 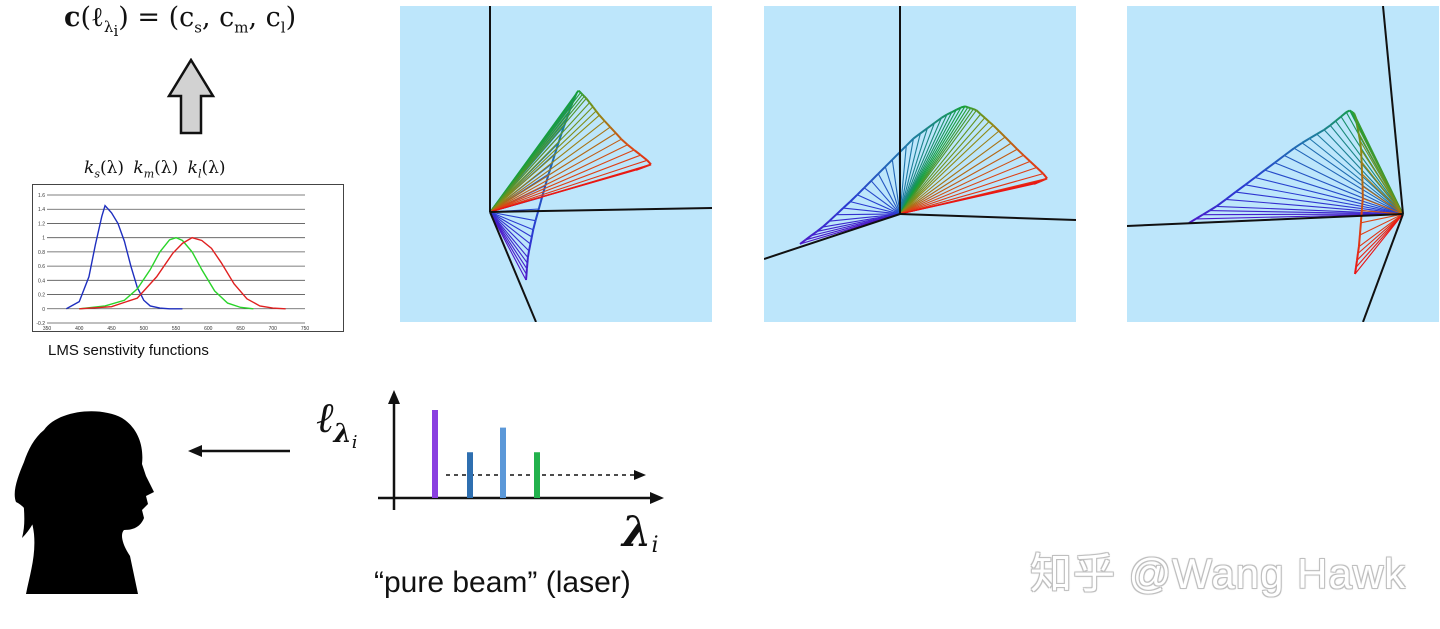 What do you see at coordinates (264, 17) in the screenshot?
I see `eq-comma2: , c` at bounding box center [264, 17].